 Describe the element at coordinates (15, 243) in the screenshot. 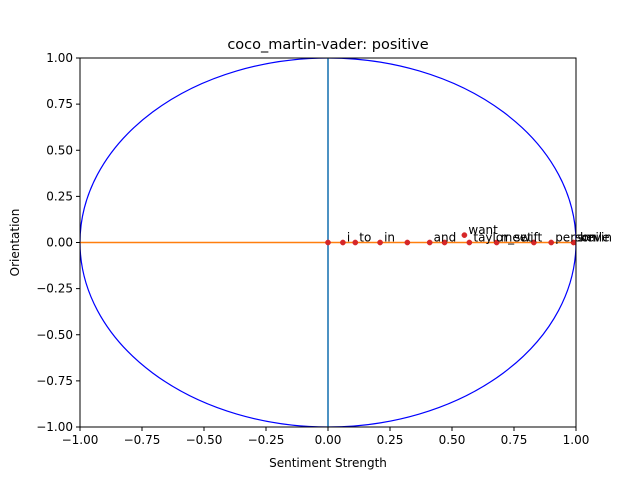

I see `y-axis-label: Orientation` at that location.